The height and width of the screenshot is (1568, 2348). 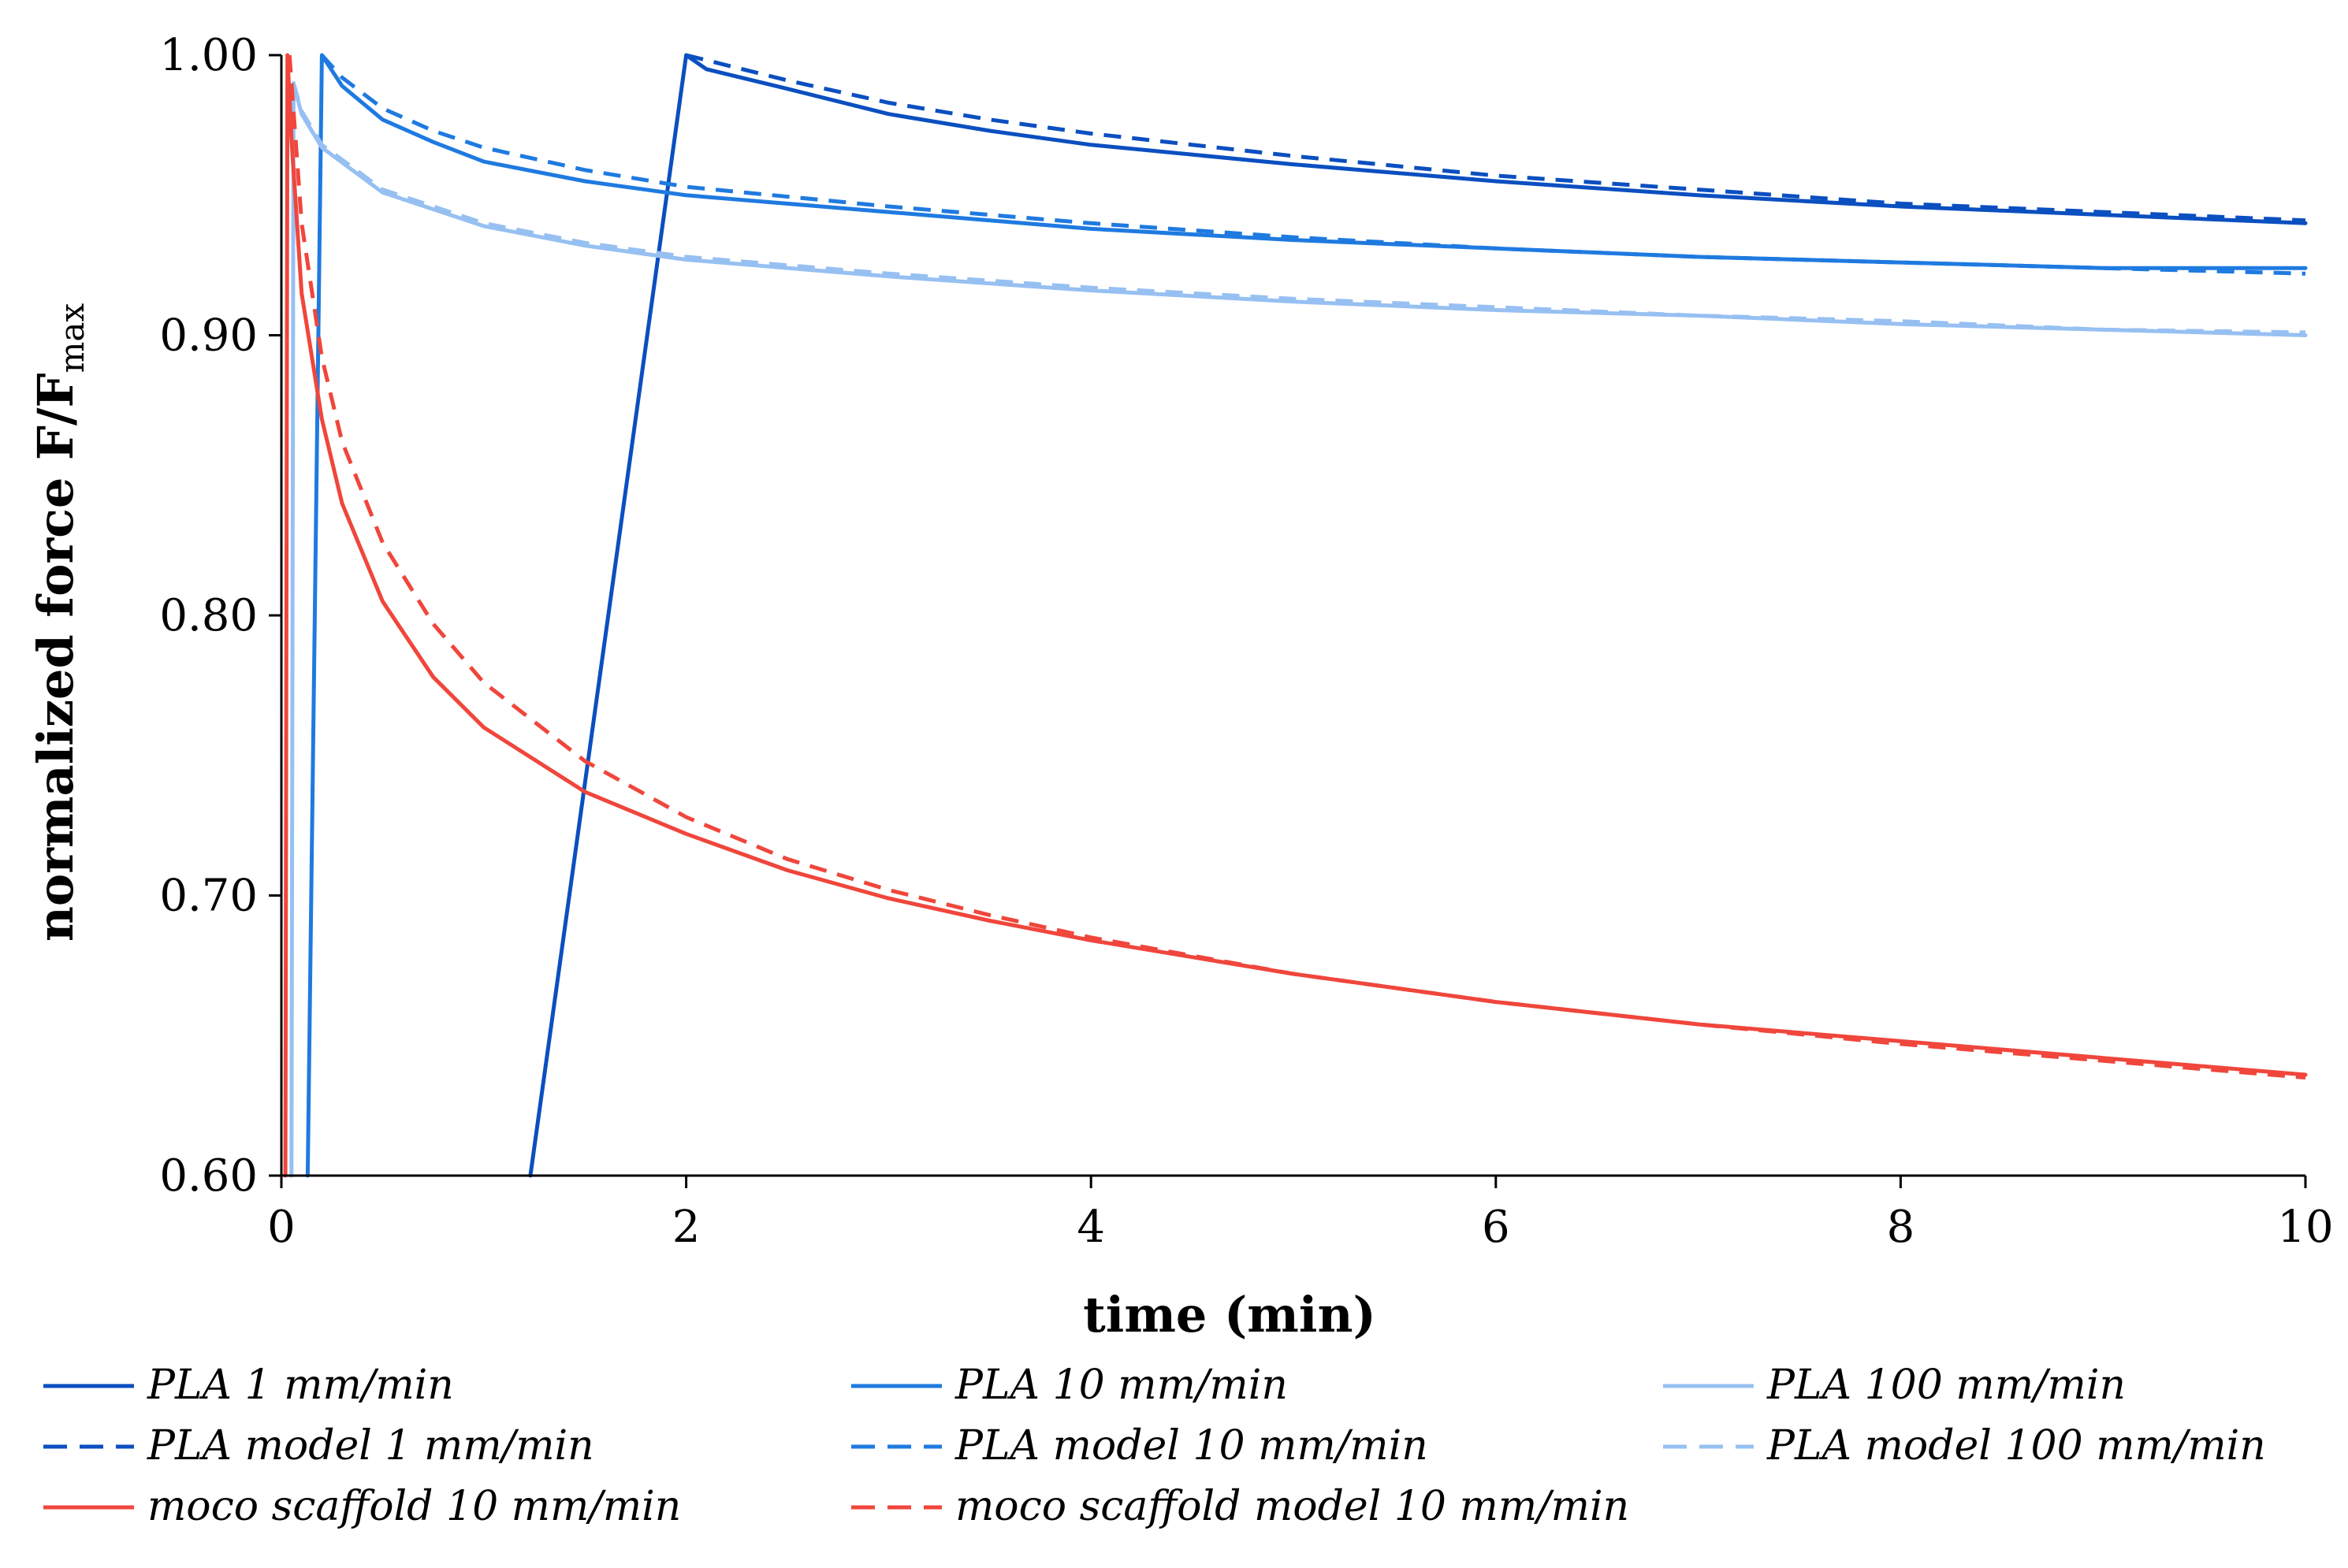 I want to click on x-tick-label: 6, so click(x=1496, y=1227).